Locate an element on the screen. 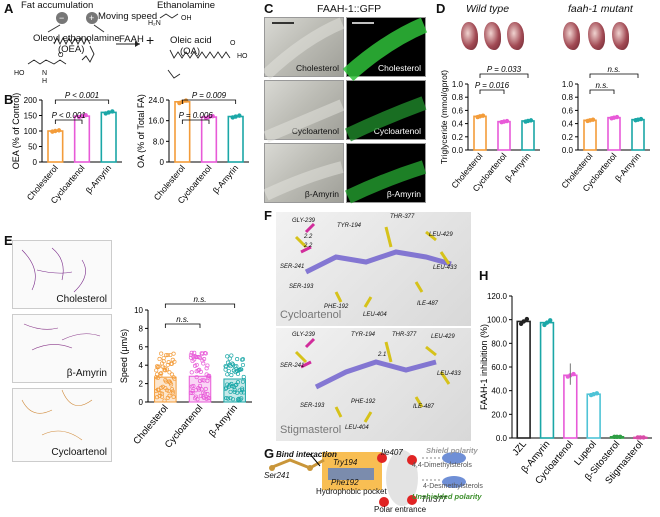  o2-label: O is located at coordinates (233, 43).